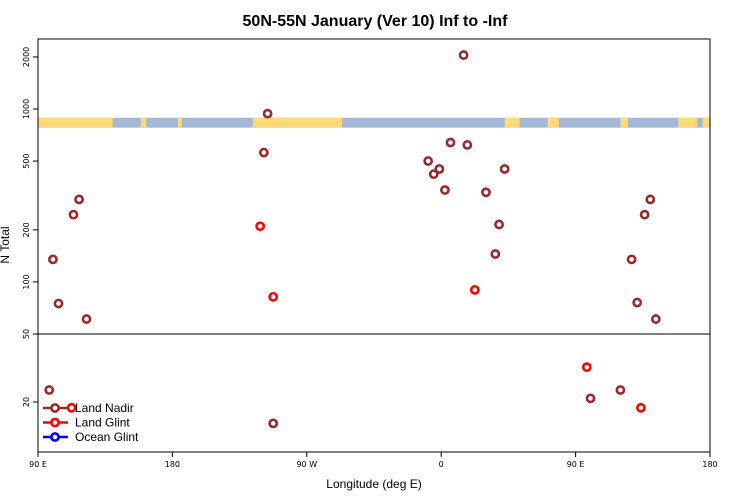 The height and width of the screenshot is (500, 750). Describe the element at coordinates (26, 229) in the screenshot. I see `y-tick-label: 200` at that location.